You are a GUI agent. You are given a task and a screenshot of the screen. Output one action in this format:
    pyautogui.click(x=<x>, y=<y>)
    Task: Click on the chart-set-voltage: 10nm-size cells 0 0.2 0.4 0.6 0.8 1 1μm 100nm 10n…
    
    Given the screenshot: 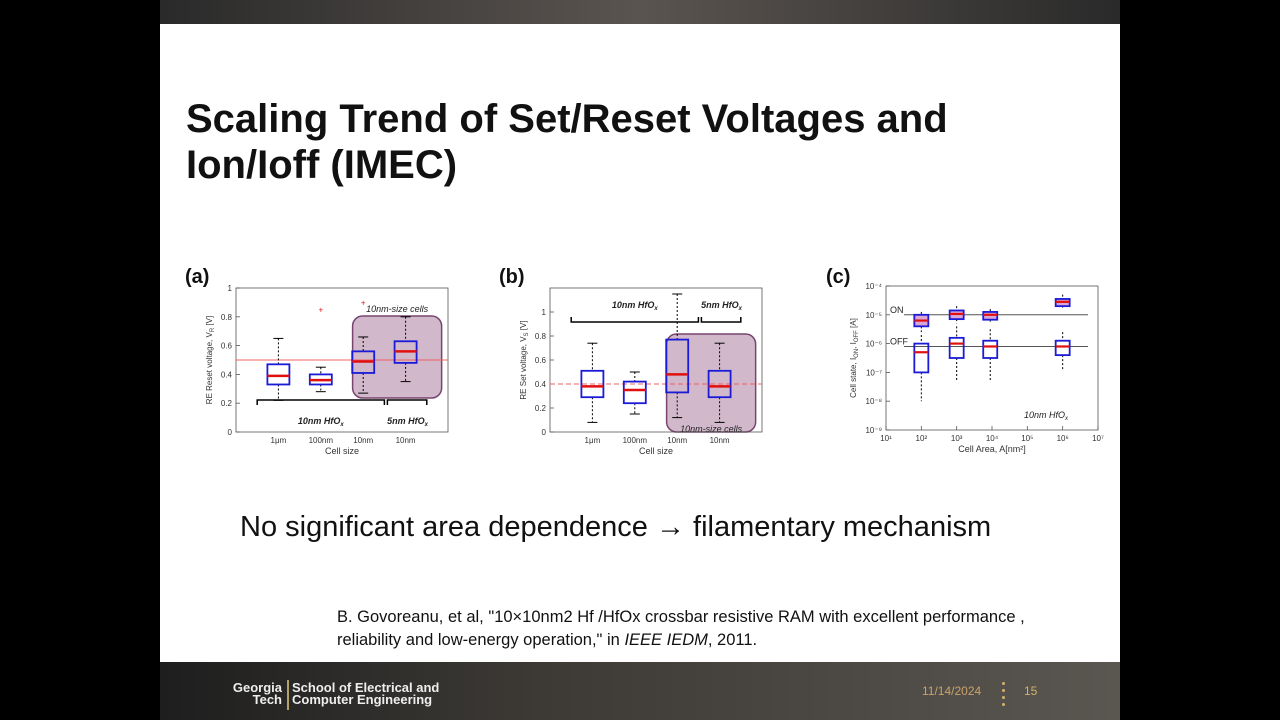 What is the action you would take?
    pyautogui.click(x=641, y=371)
    